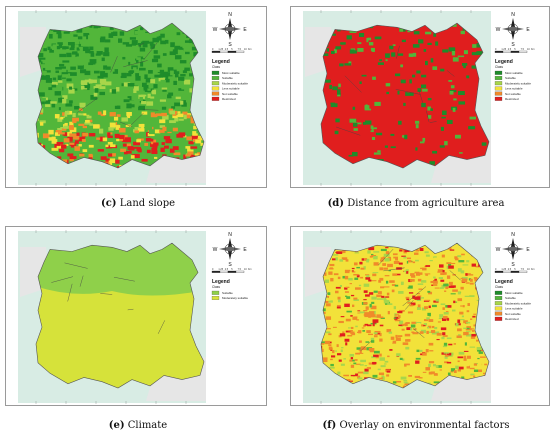 The width and height of the screenshot is (550, 439). What do you see at coordinates (329, 425) in the screenshot?
I see `caption-letter-f: (f)` at bounding box center [329, 425].